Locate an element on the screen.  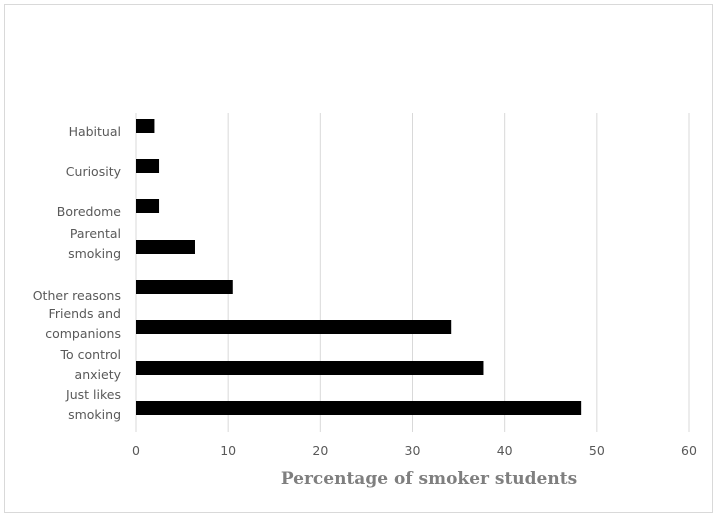
category-label: Other reasons is located at coordinates (77, 295).